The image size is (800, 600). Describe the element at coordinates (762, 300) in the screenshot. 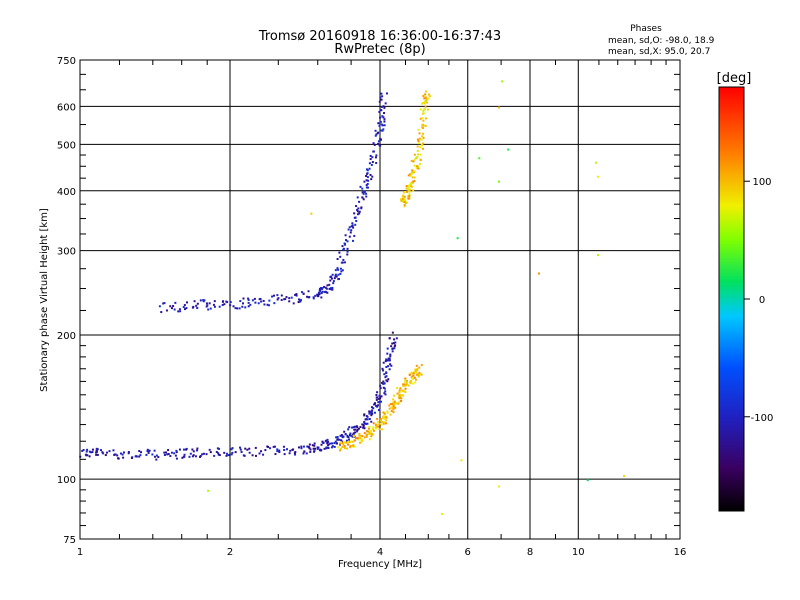

I see `colorbar-tick-label: 0` at that location.